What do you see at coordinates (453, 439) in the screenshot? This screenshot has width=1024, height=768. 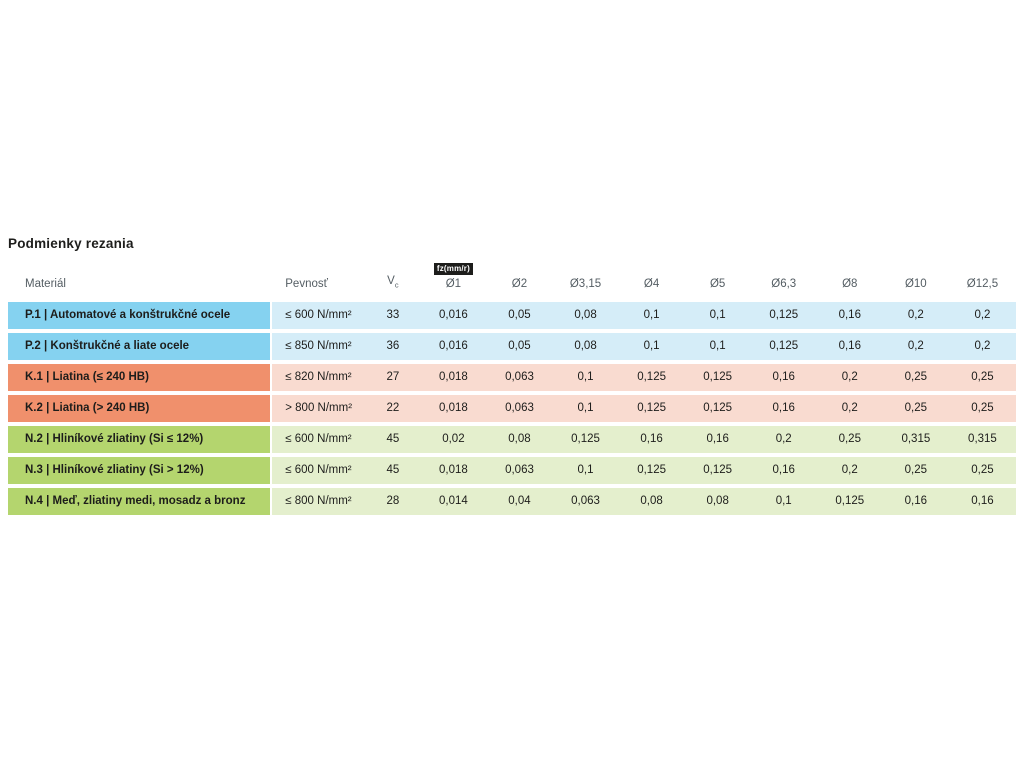 I see `fz-value-cell: 0,02` at bounding box center [453, 439].